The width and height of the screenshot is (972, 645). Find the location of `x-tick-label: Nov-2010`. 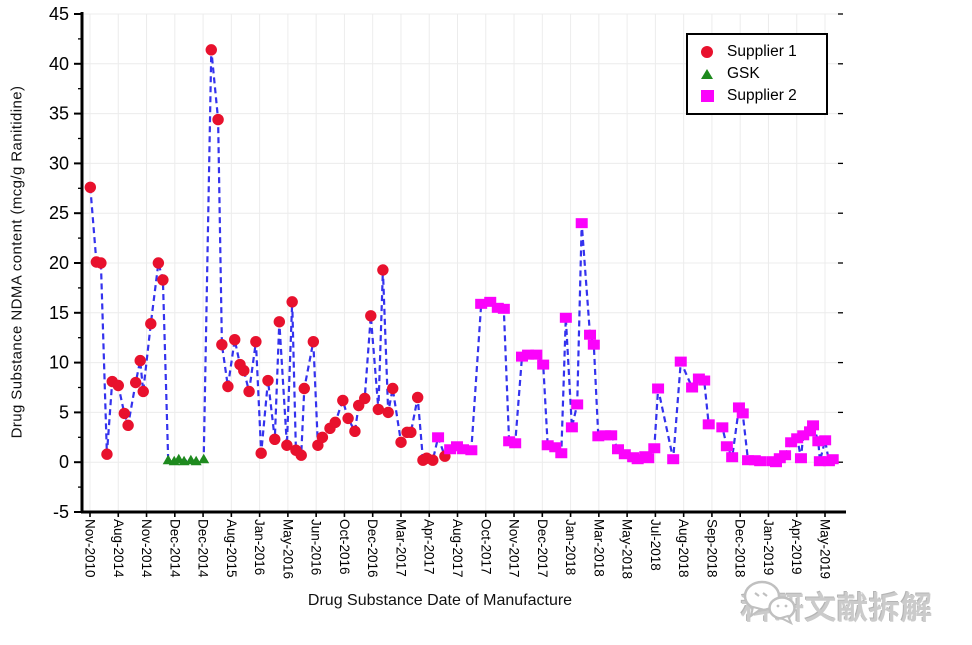

x-tick-label: Nov-2010 is located at coordinates (90, 548).